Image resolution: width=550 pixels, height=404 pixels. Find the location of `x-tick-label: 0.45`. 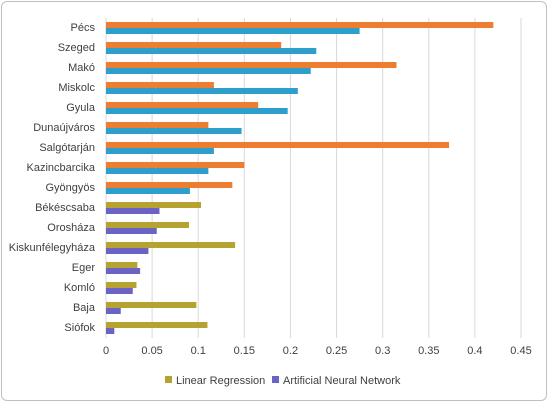

x-tick-label: 0.45 is located at coordinates (520, 351).